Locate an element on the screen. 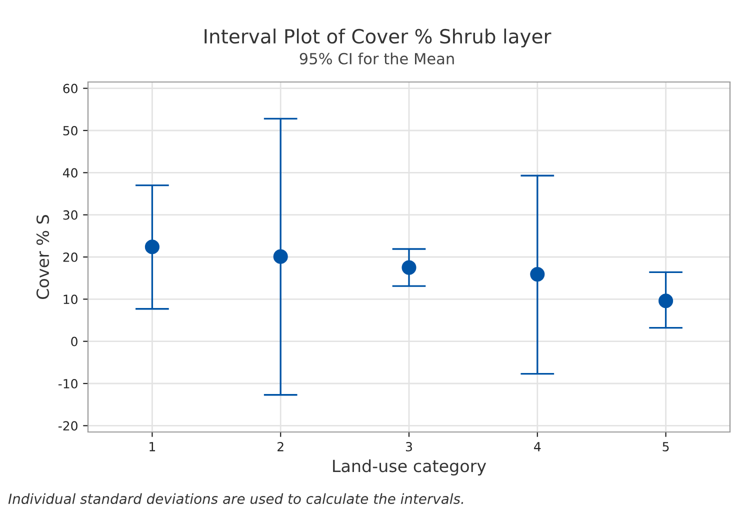 Image resolution: width=754 pixels, height=509 pixels. y-tick-label: 10 is located at coordinates (71, 299).